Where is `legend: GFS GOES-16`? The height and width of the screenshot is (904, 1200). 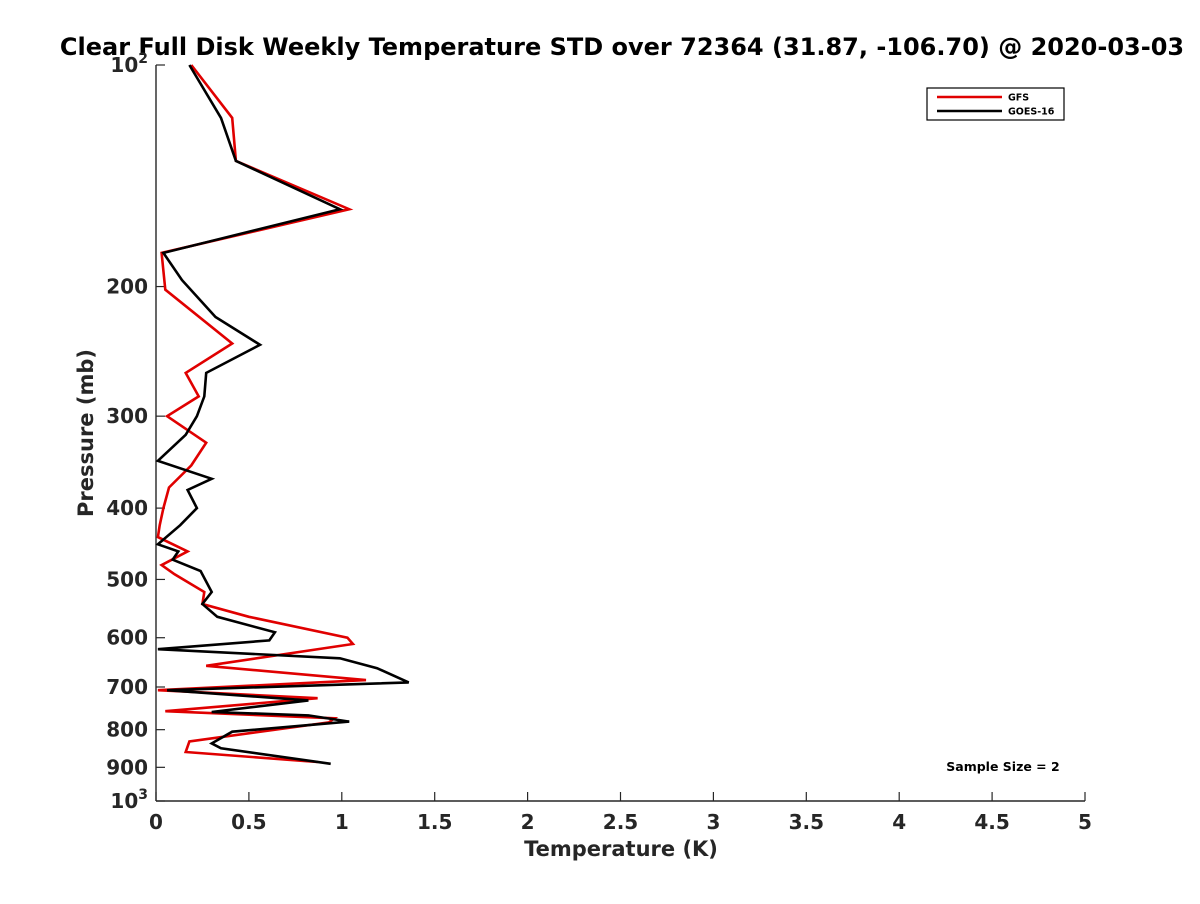
legend: GFS GOES-16 is located at coordinates (995, 104).